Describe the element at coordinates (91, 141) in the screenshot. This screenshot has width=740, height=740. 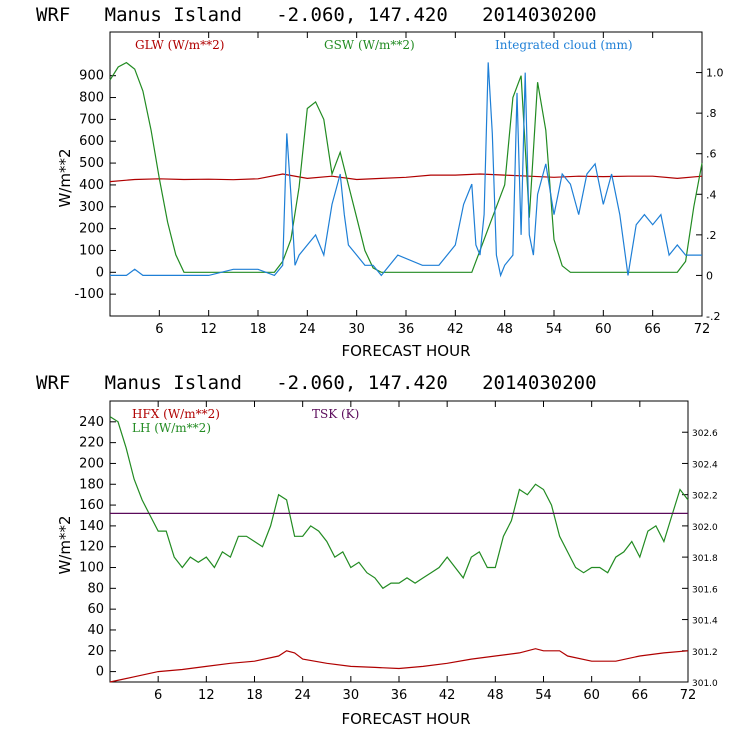
I see `y-tick-label: 600` at that location.